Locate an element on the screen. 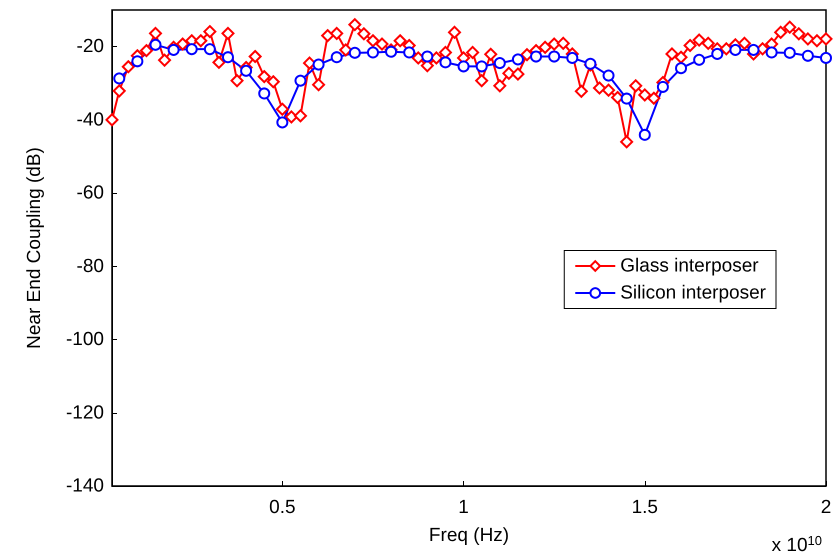 The height and width of the screenshot is (559, 836). y-tick-label: -80 is located at coordinates (90, 266).